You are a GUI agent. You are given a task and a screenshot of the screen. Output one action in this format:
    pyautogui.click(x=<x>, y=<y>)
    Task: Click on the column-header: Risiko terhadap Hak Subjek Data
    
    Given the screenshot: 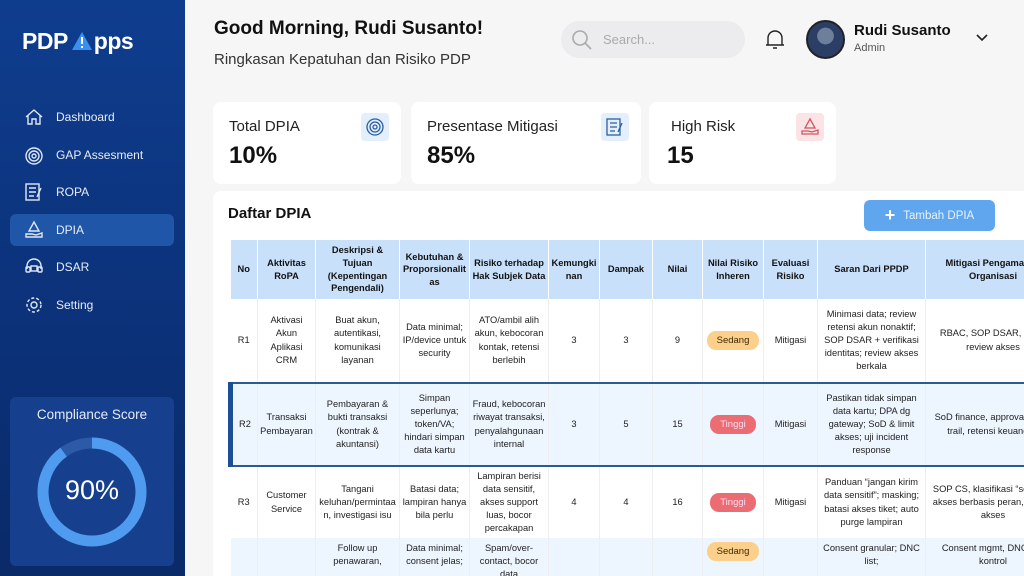 What is the action you would take?
    pyautogui.click(x=509, y=269)
    